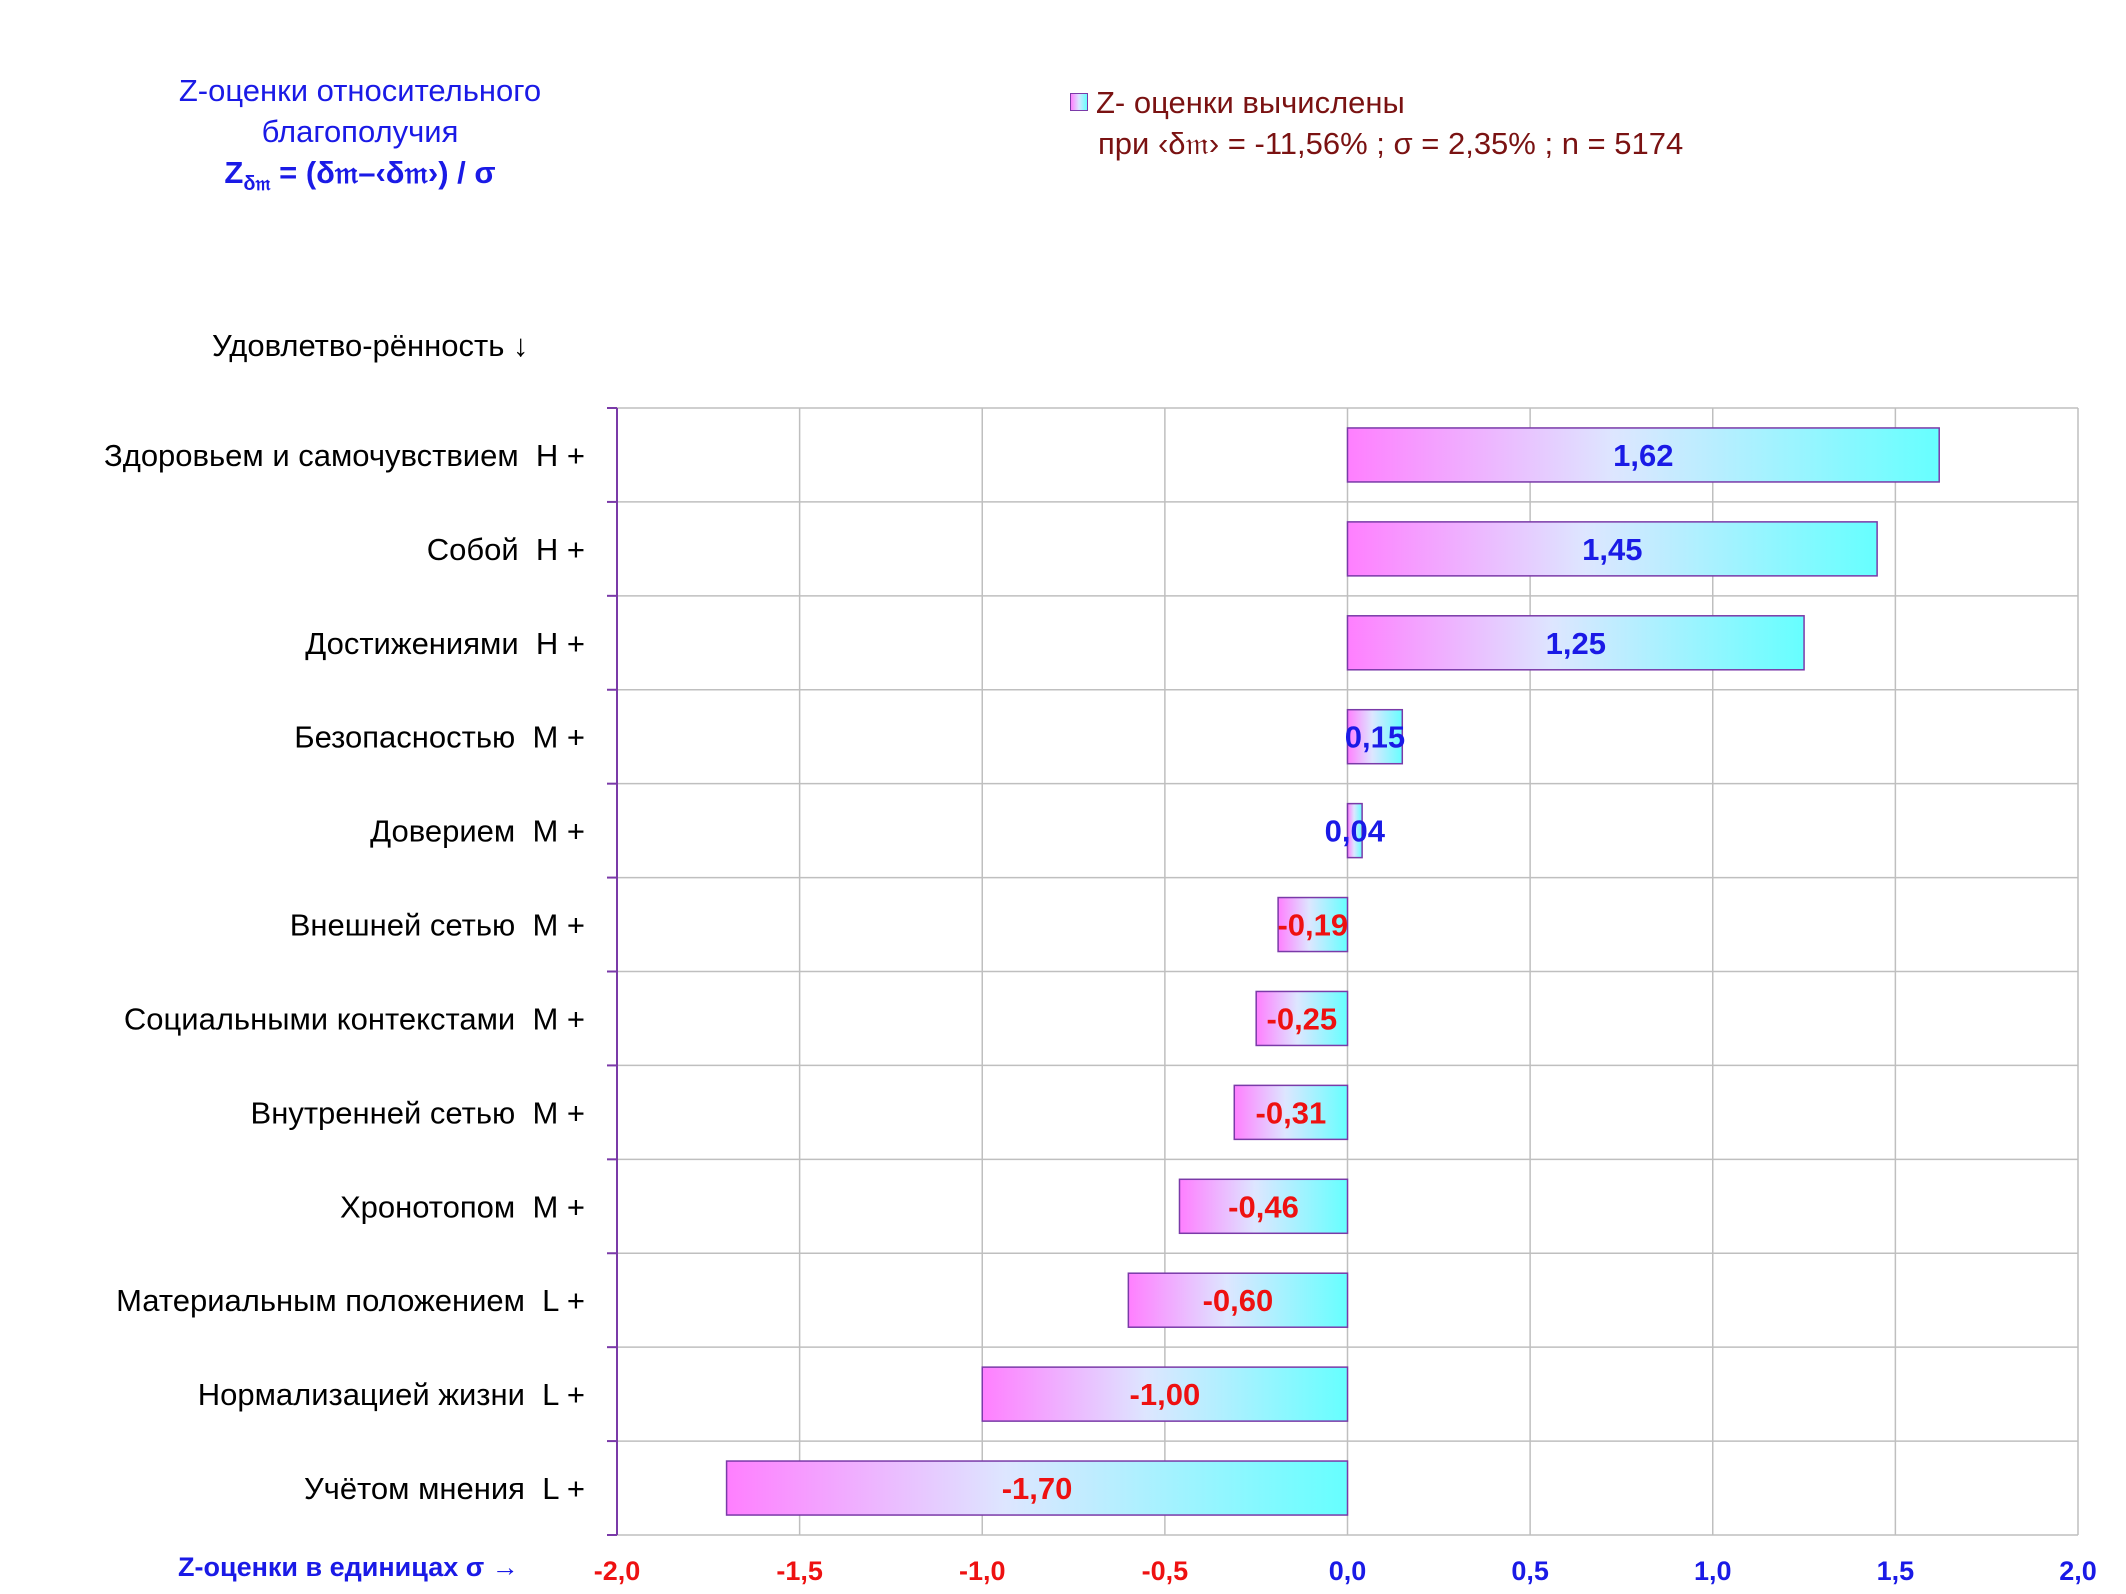 The height and width of the screenshot is (1594, 2126). I want to click on x-tick-label: -2,0, so click(617, 1571).